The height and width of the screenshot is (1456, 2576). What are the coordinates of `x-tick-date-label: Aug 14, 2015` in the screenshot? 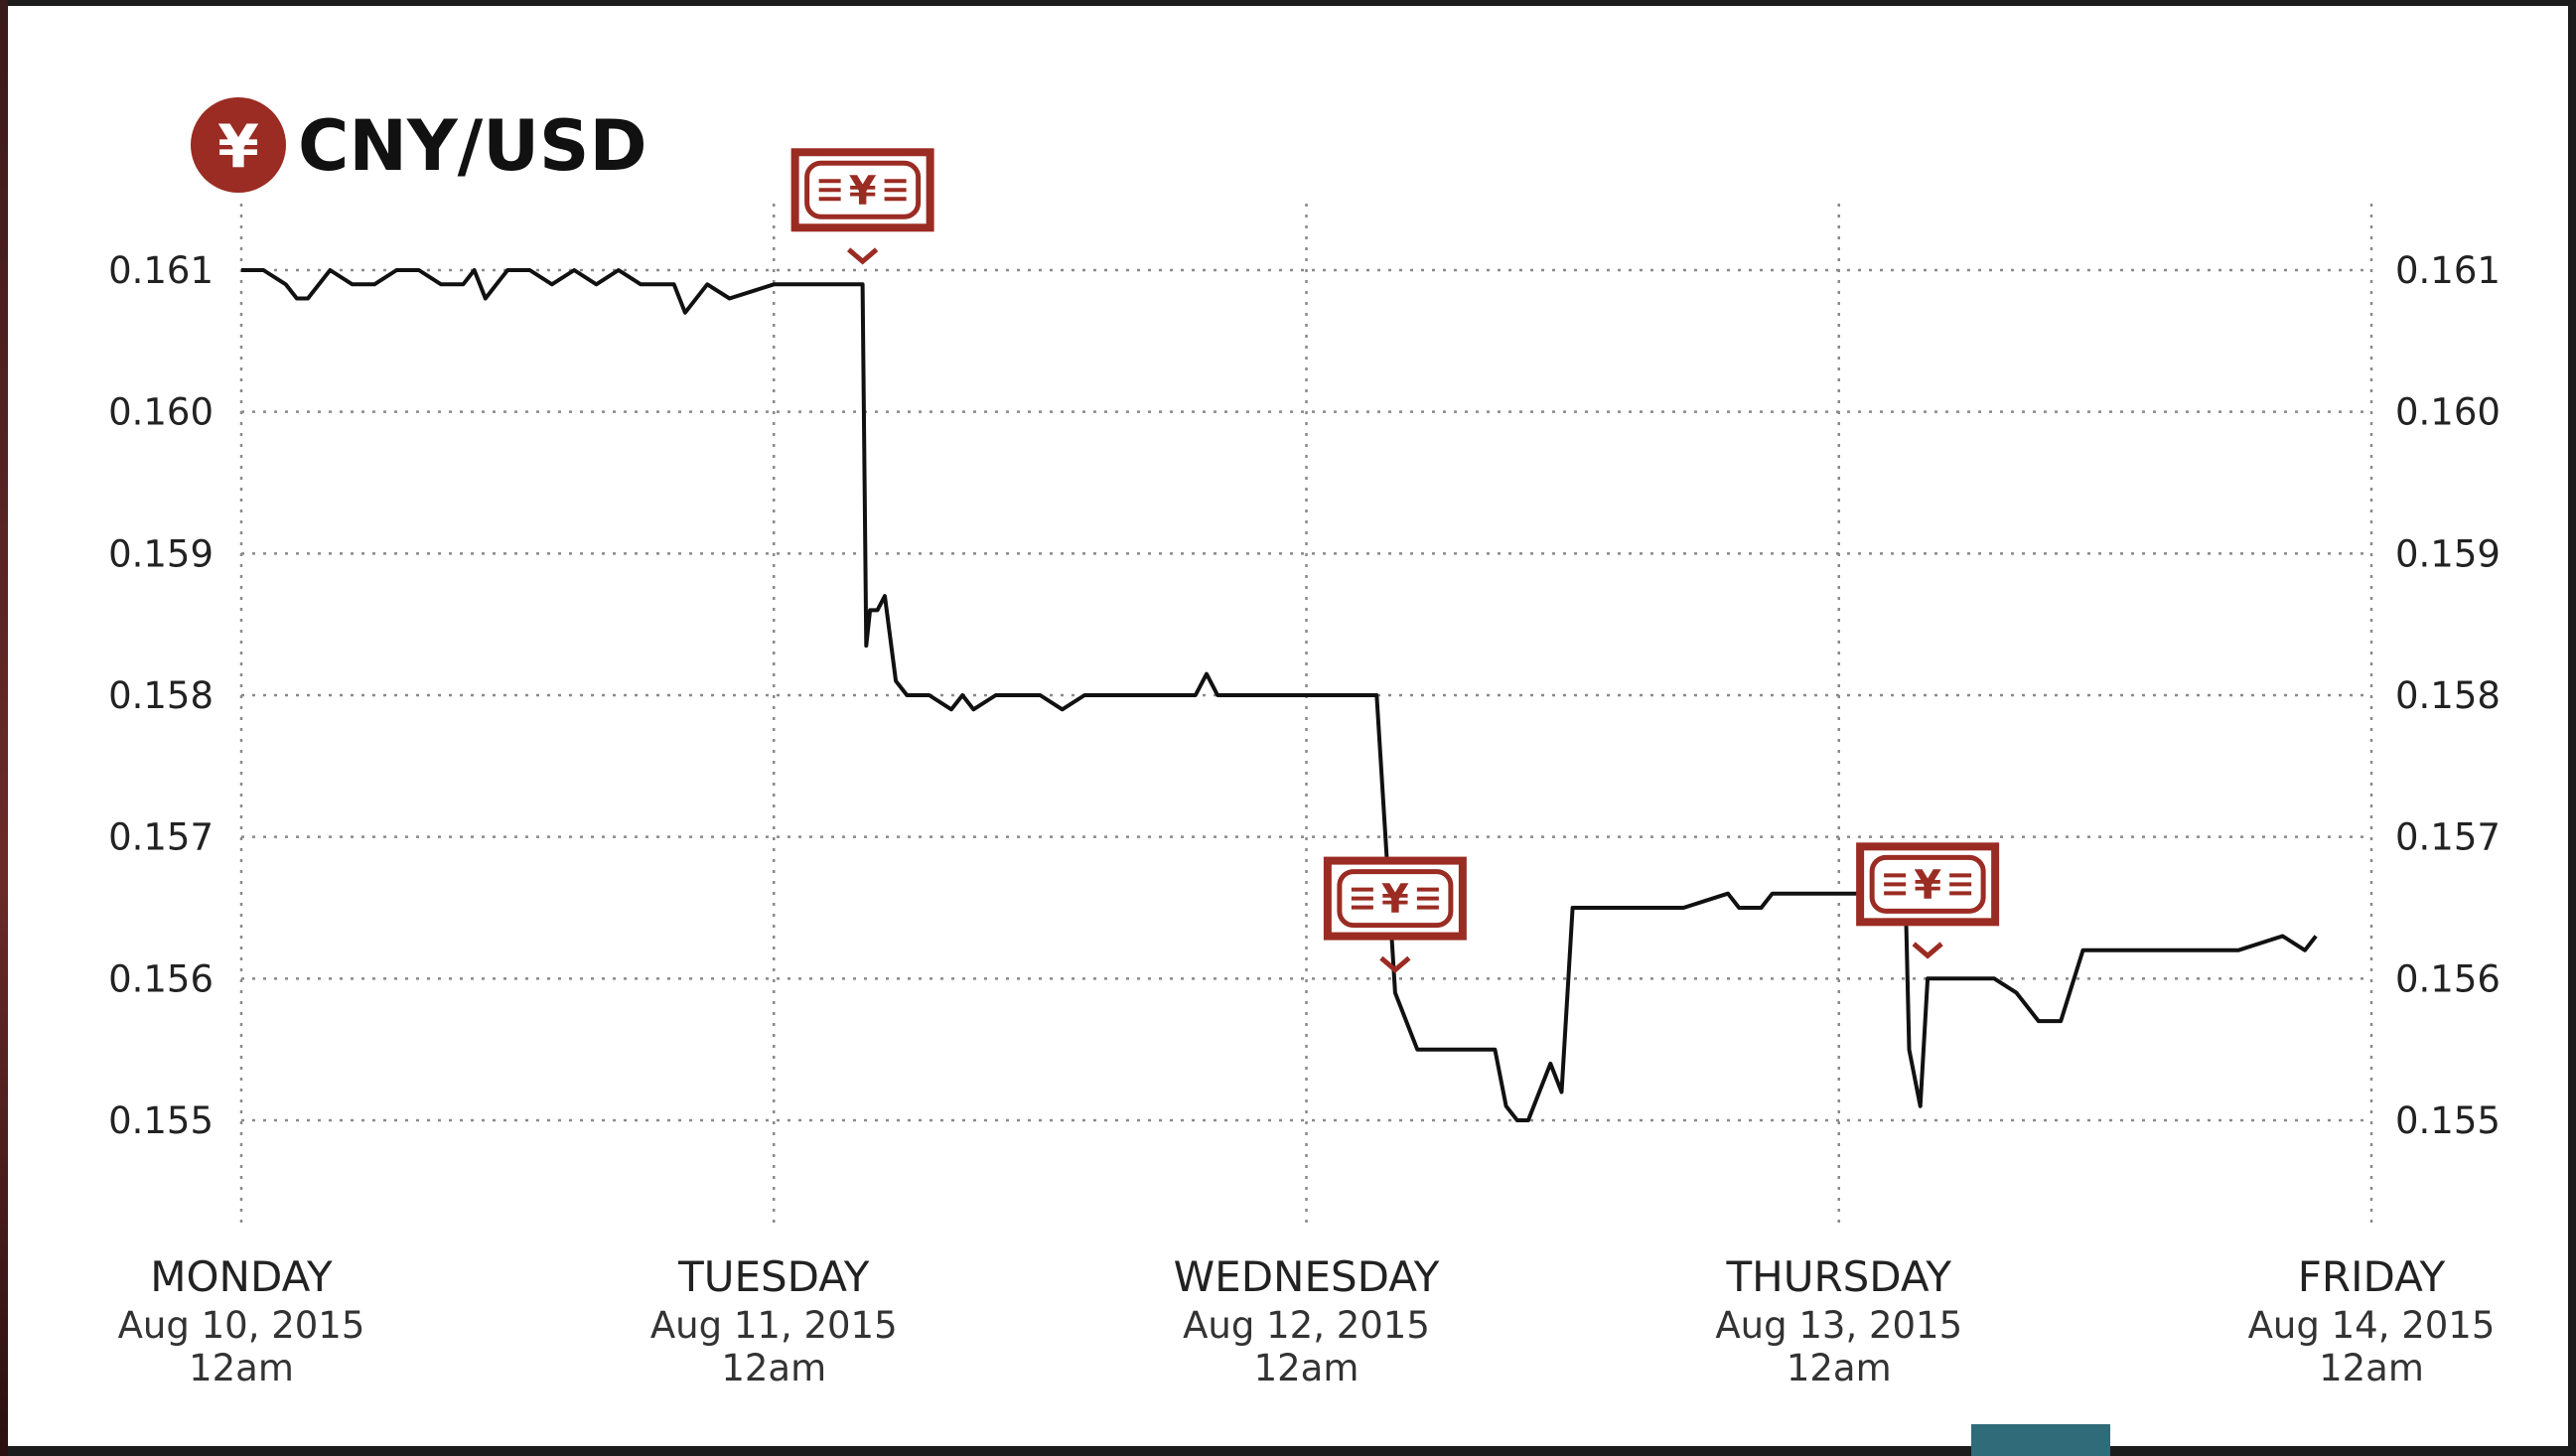 It's located at (2372, 1325).